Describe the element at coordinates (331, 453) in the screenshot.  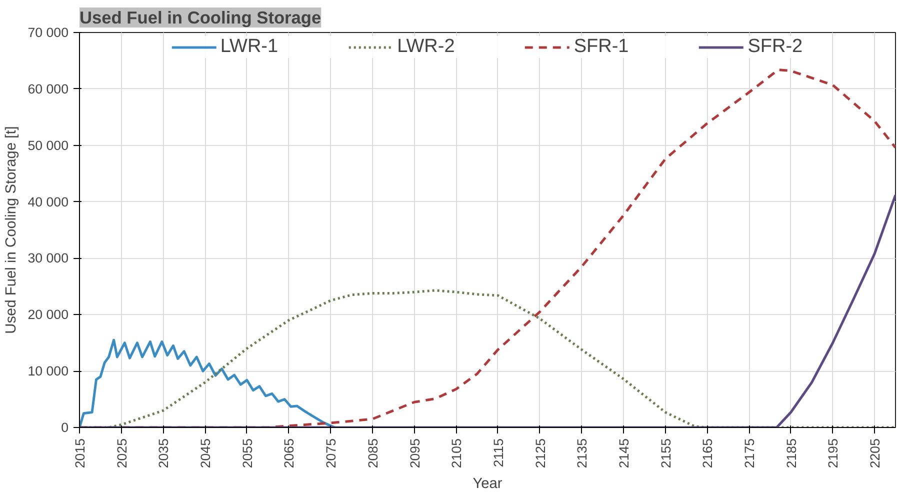
I see `x-tick-label: 2075` at that location.